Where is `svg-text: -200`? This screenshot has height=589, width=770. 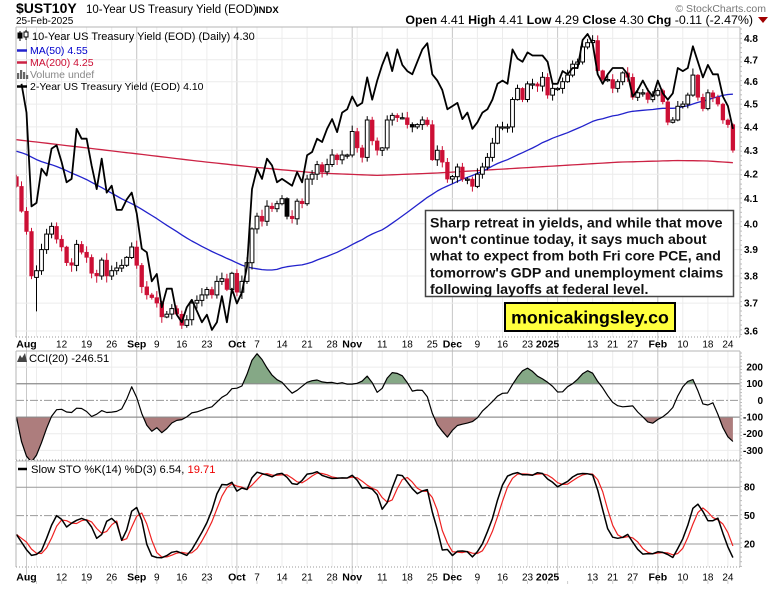
svg-text: -200 is located at coordinates (753, 434).